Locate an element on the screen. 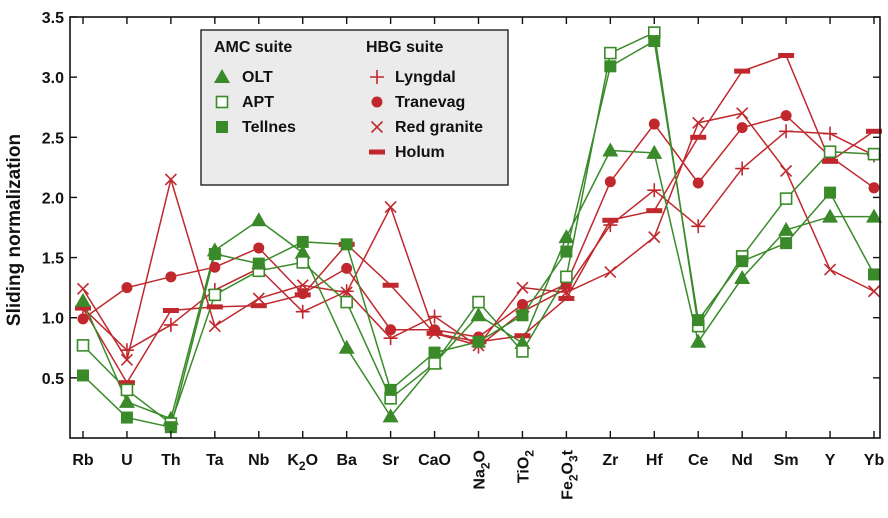 The height and width of the screenshot is (518, 888). x-tick-label: Ba is located at coordinates (346, 460).